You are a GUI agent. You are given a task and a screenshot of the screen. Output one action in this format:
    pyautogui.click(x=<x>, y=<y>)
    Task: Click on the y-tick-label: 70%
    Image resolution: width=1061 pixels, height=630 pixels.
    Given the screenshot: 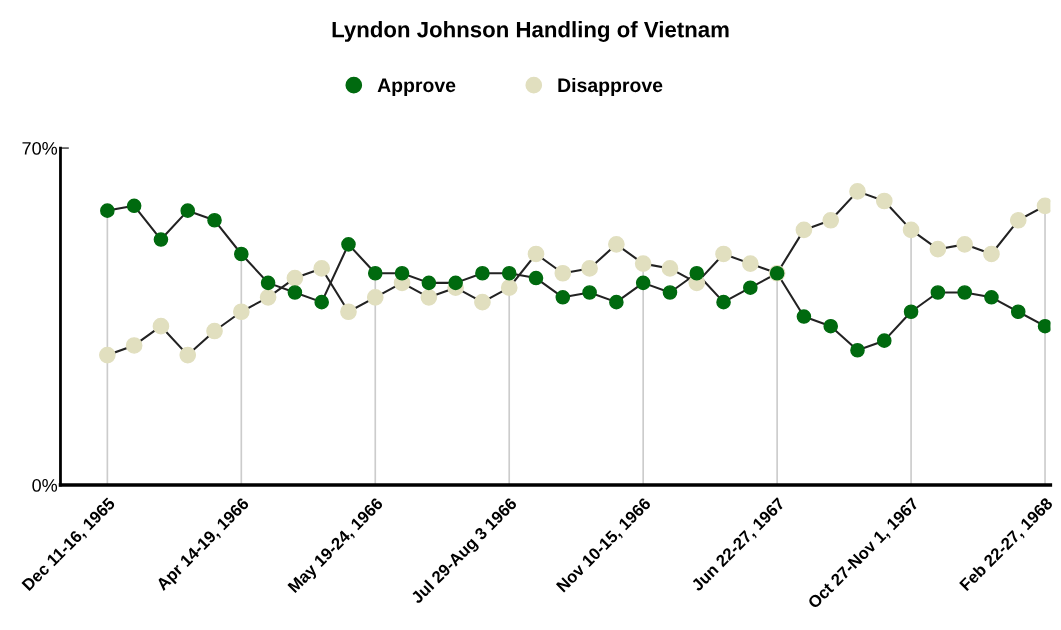 What is the action you would take?
    pyautogui.click(x=40, y=148)
    